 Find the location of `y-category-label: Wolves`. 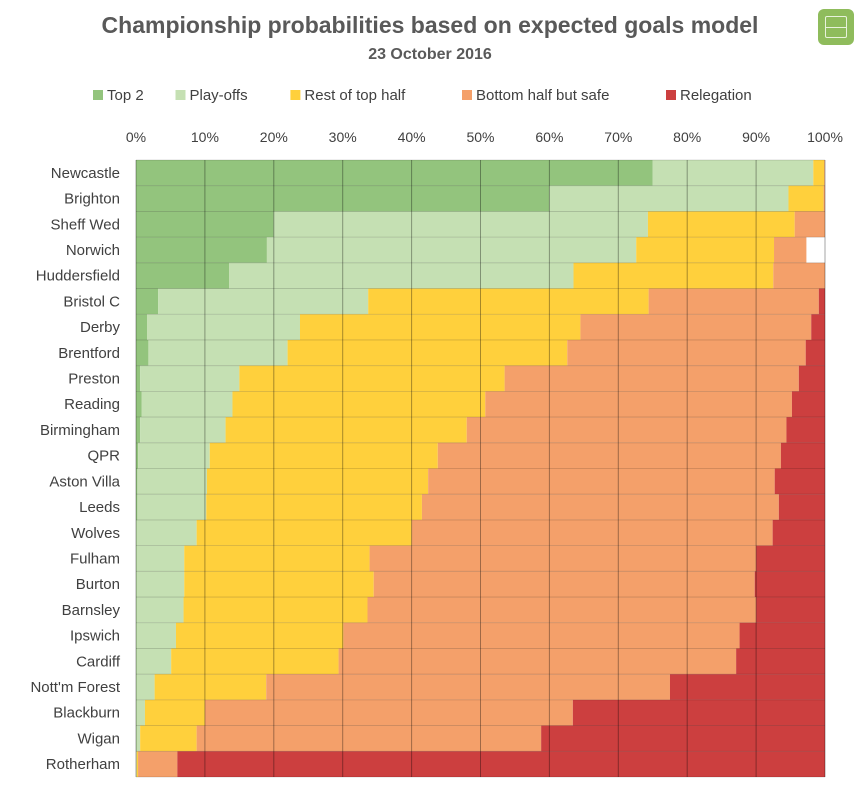

y-category-label: Wolves is located at coordinates (95, 533).